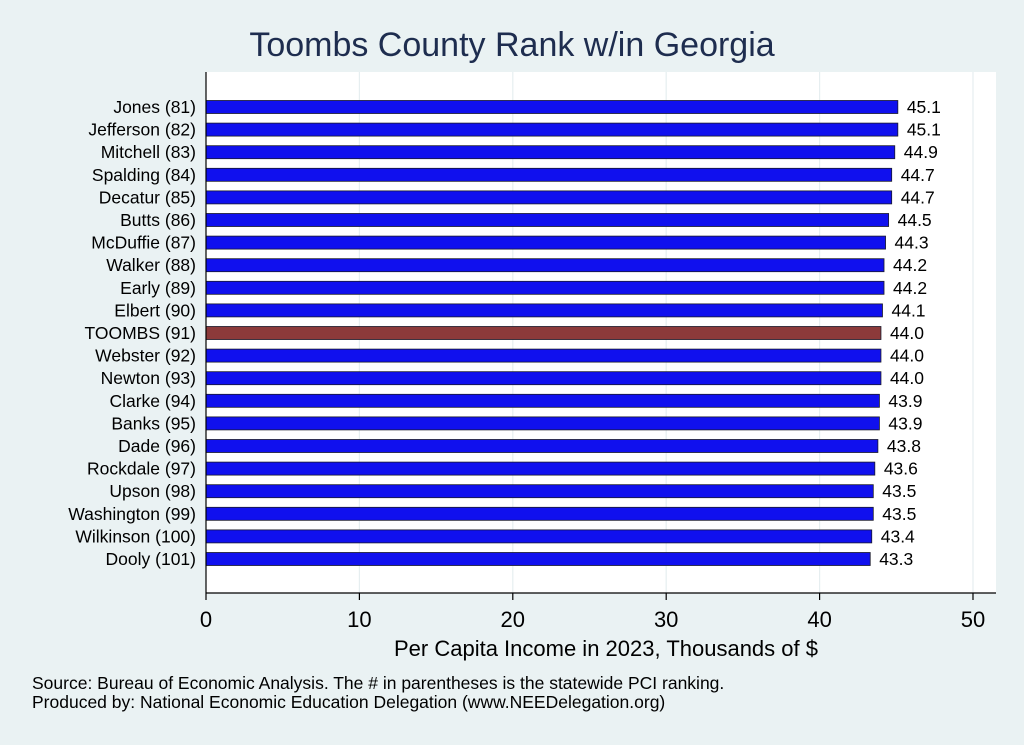 The height and width of the screenshot is (745, 1024). What do you see at coordinates (132, 514) in the screenshot?
I see `category-label: Washington (99)` at bounding box center [132, 514].